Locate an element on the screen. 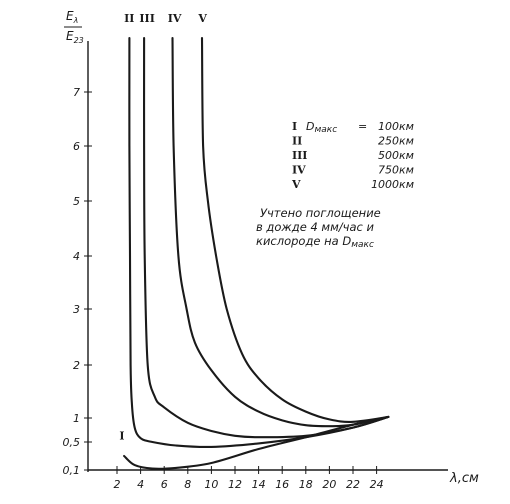 This screenshot has height=504, width=510. y-tick-label: 0,1 is located at coordinates (72, 470).